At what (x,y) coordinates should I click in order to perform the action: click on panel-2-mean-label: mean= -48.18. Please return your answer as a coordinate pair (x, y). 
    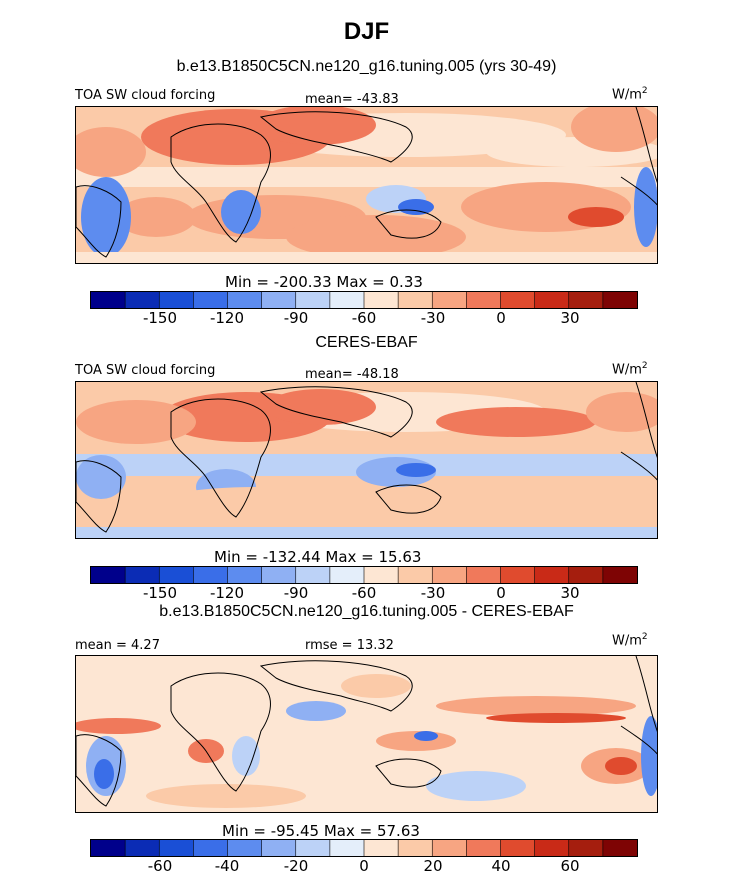
    Looking at the image, I should click on (352, 374).